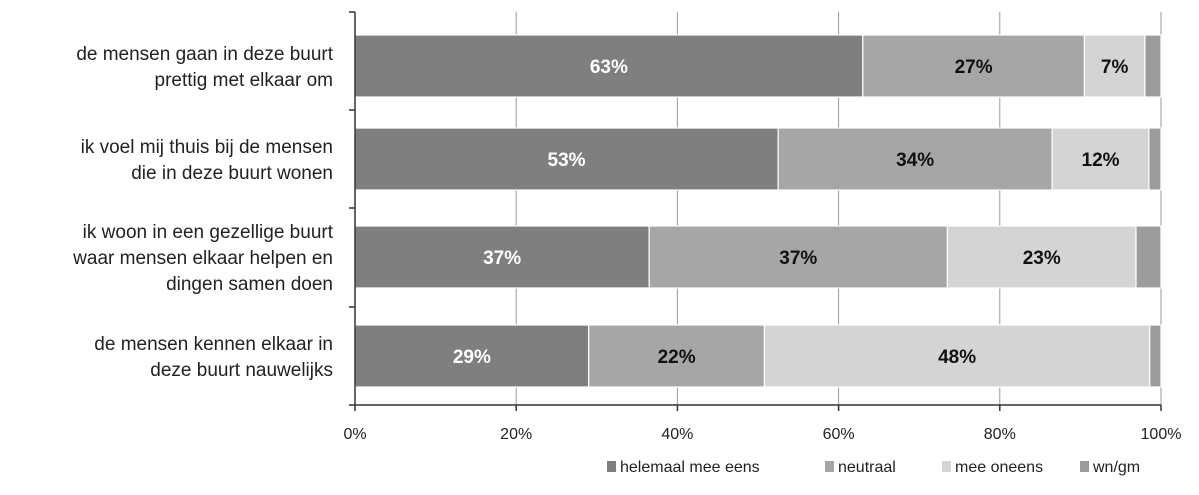  What do you see at coordinates (207, 147) in the screenshot?
I see `category-label-line: ik voel mij thuis bij de mensen` at bounding box center [207, 147].